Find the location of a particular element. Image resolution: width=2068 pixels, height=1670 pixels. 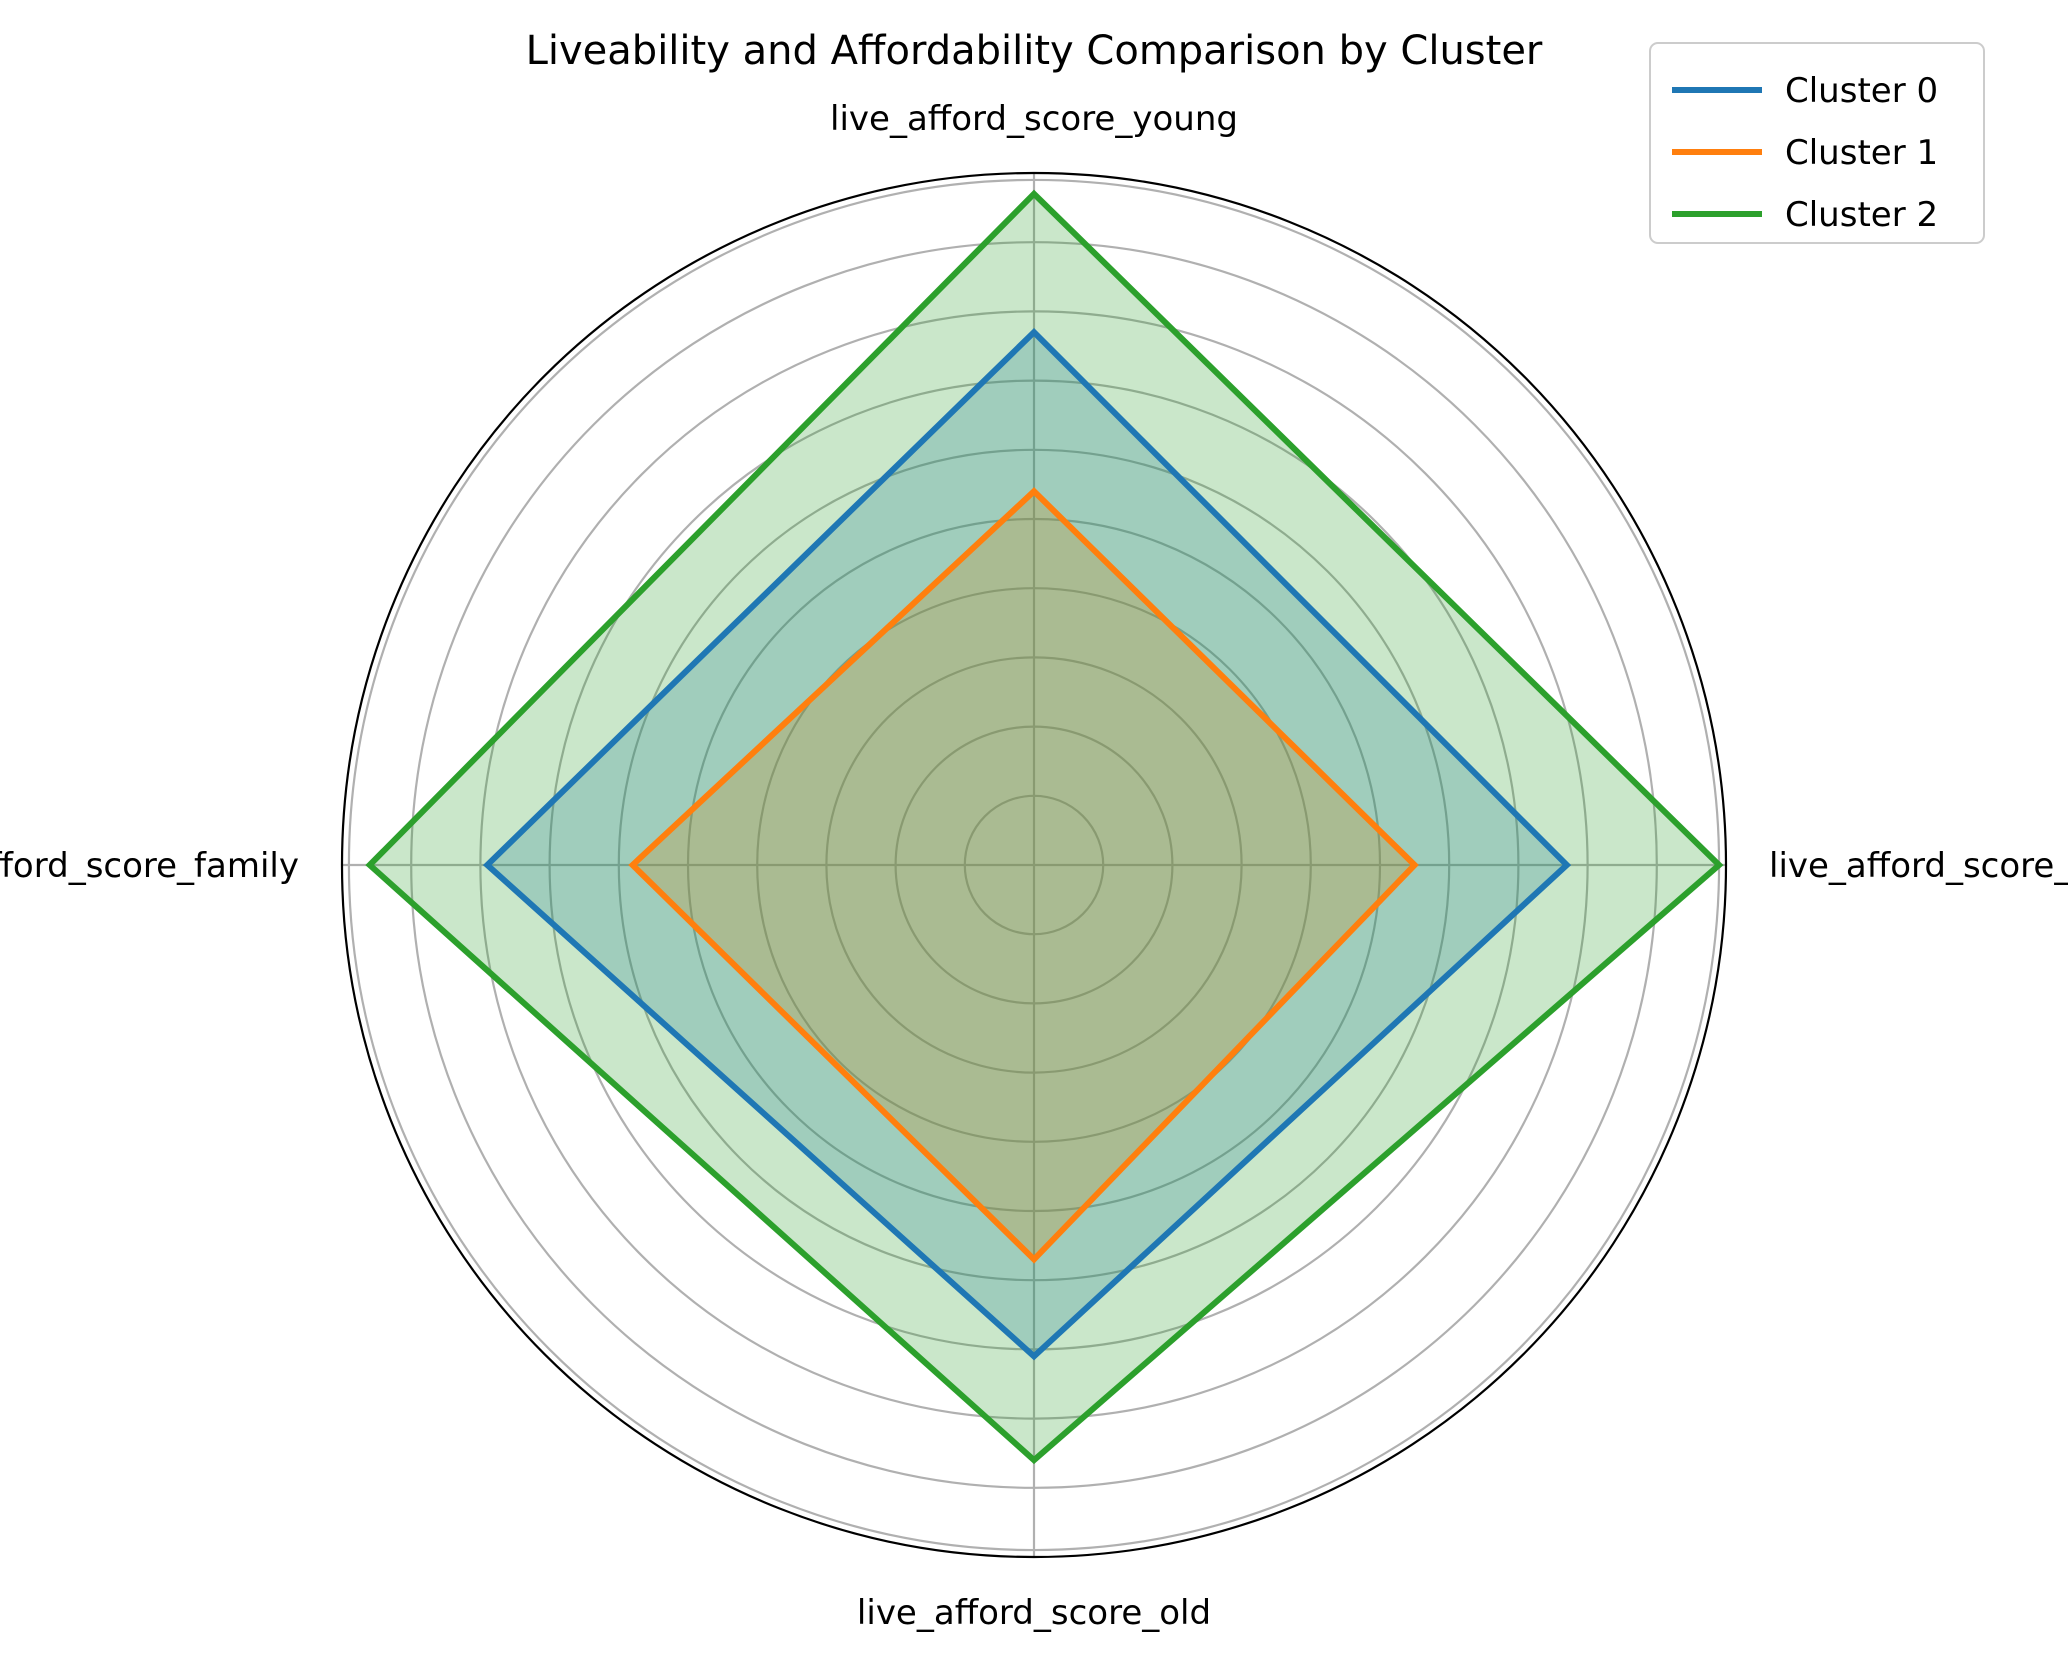

legend-label-cluster-1: Cluster 1 is located at coordinates (1861, 153).